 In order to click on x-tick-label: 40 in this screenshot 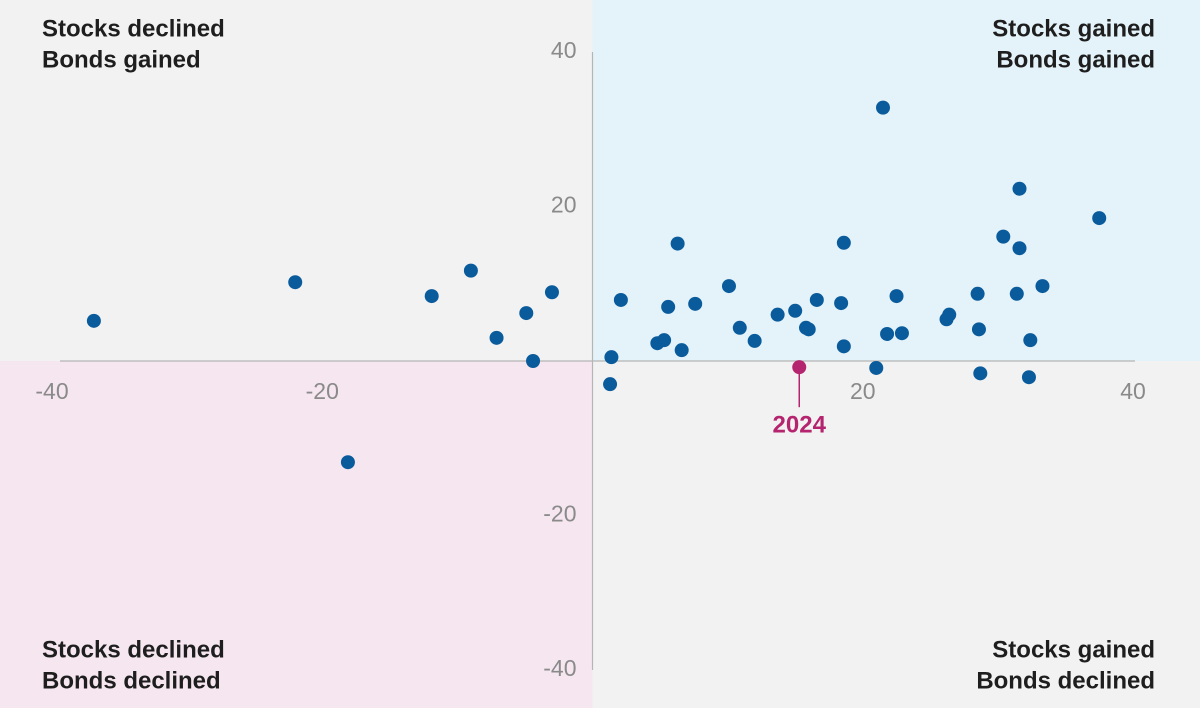, I will do `click(1133, 391)`.